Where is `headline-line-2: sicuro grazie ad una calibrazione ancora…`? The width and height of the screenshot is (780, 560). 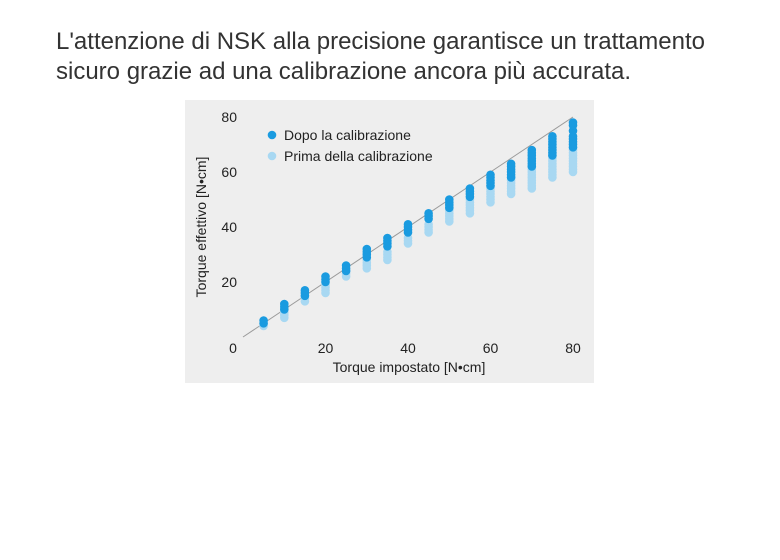
headline-line-2: sicuro grazie ad una calibrazione ancora… is located at coordinates (344, 71).